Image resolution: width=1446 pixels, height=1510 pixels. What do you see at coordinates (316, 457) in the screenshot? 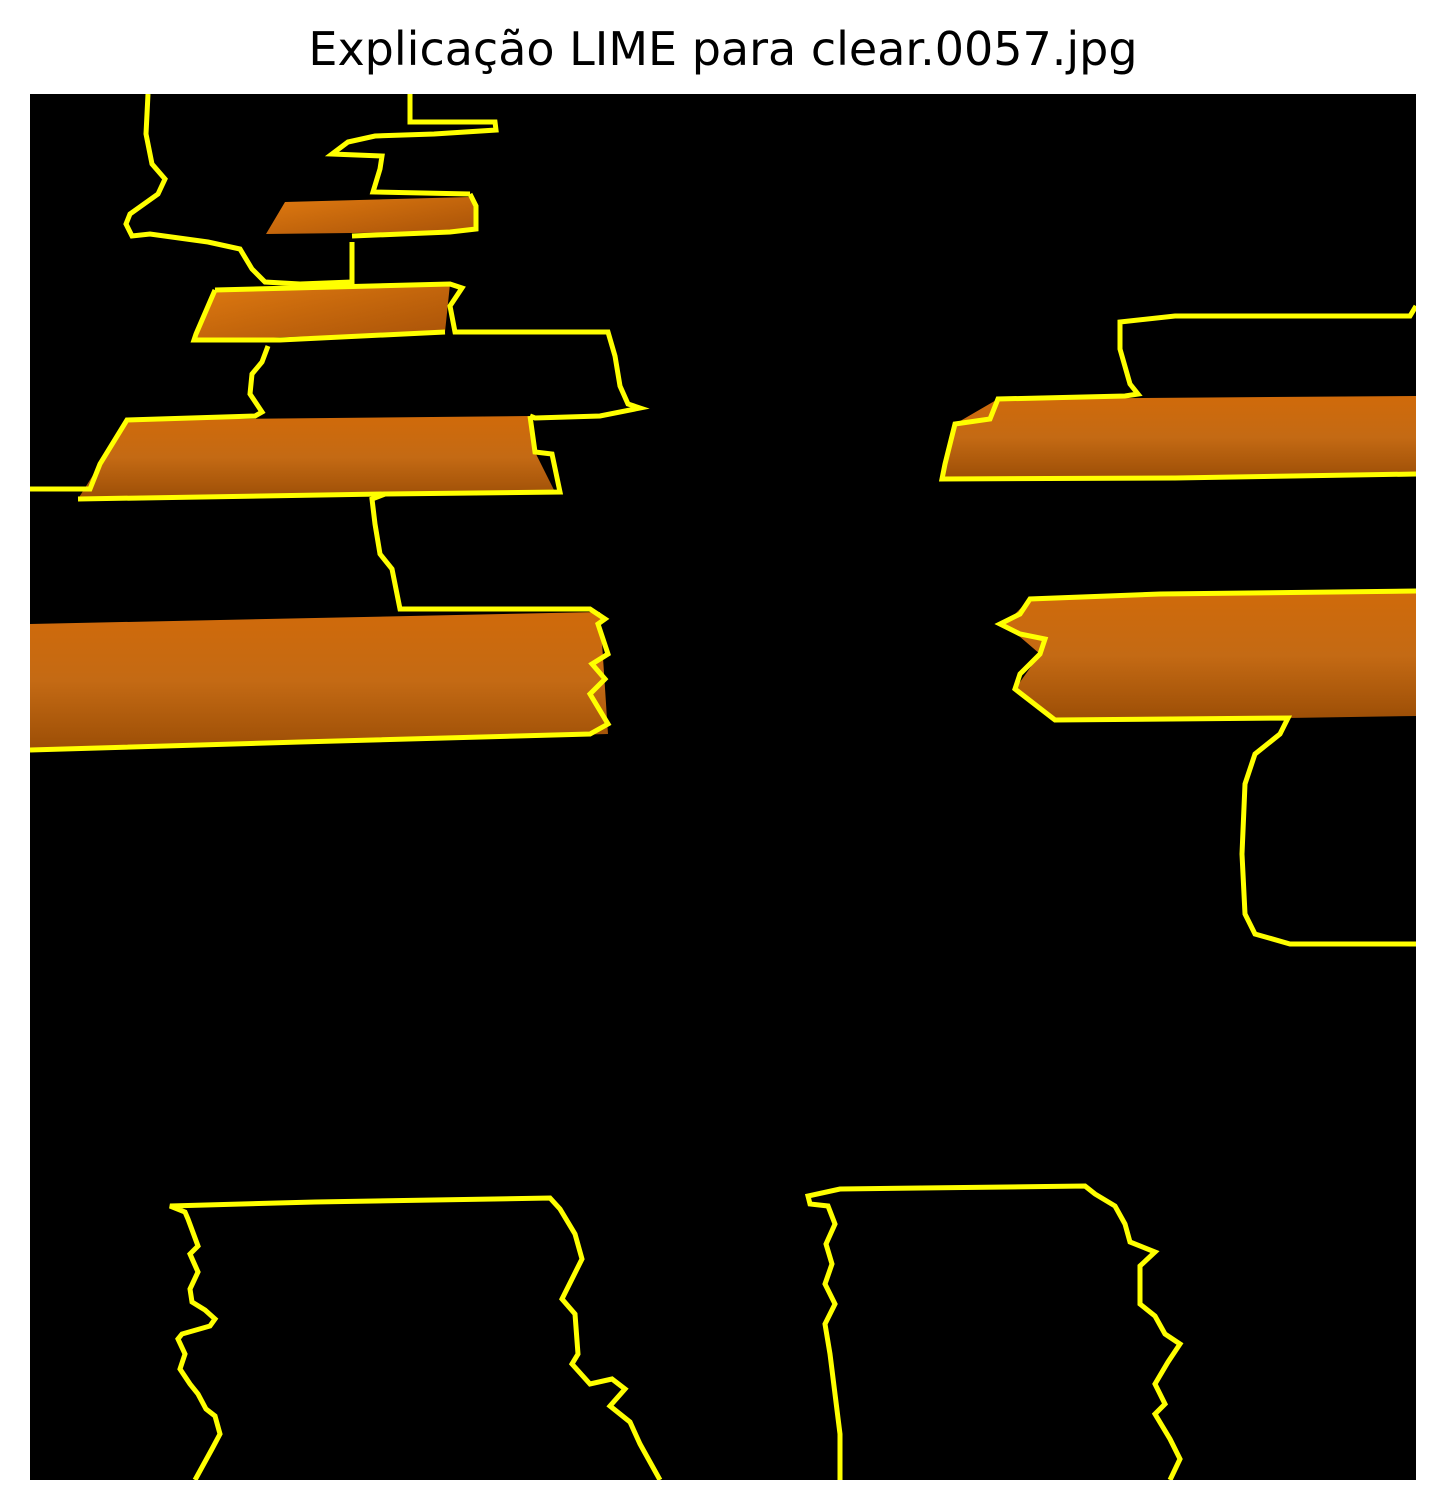
I see `segment-mid-left` at bounding box center [316, 457].